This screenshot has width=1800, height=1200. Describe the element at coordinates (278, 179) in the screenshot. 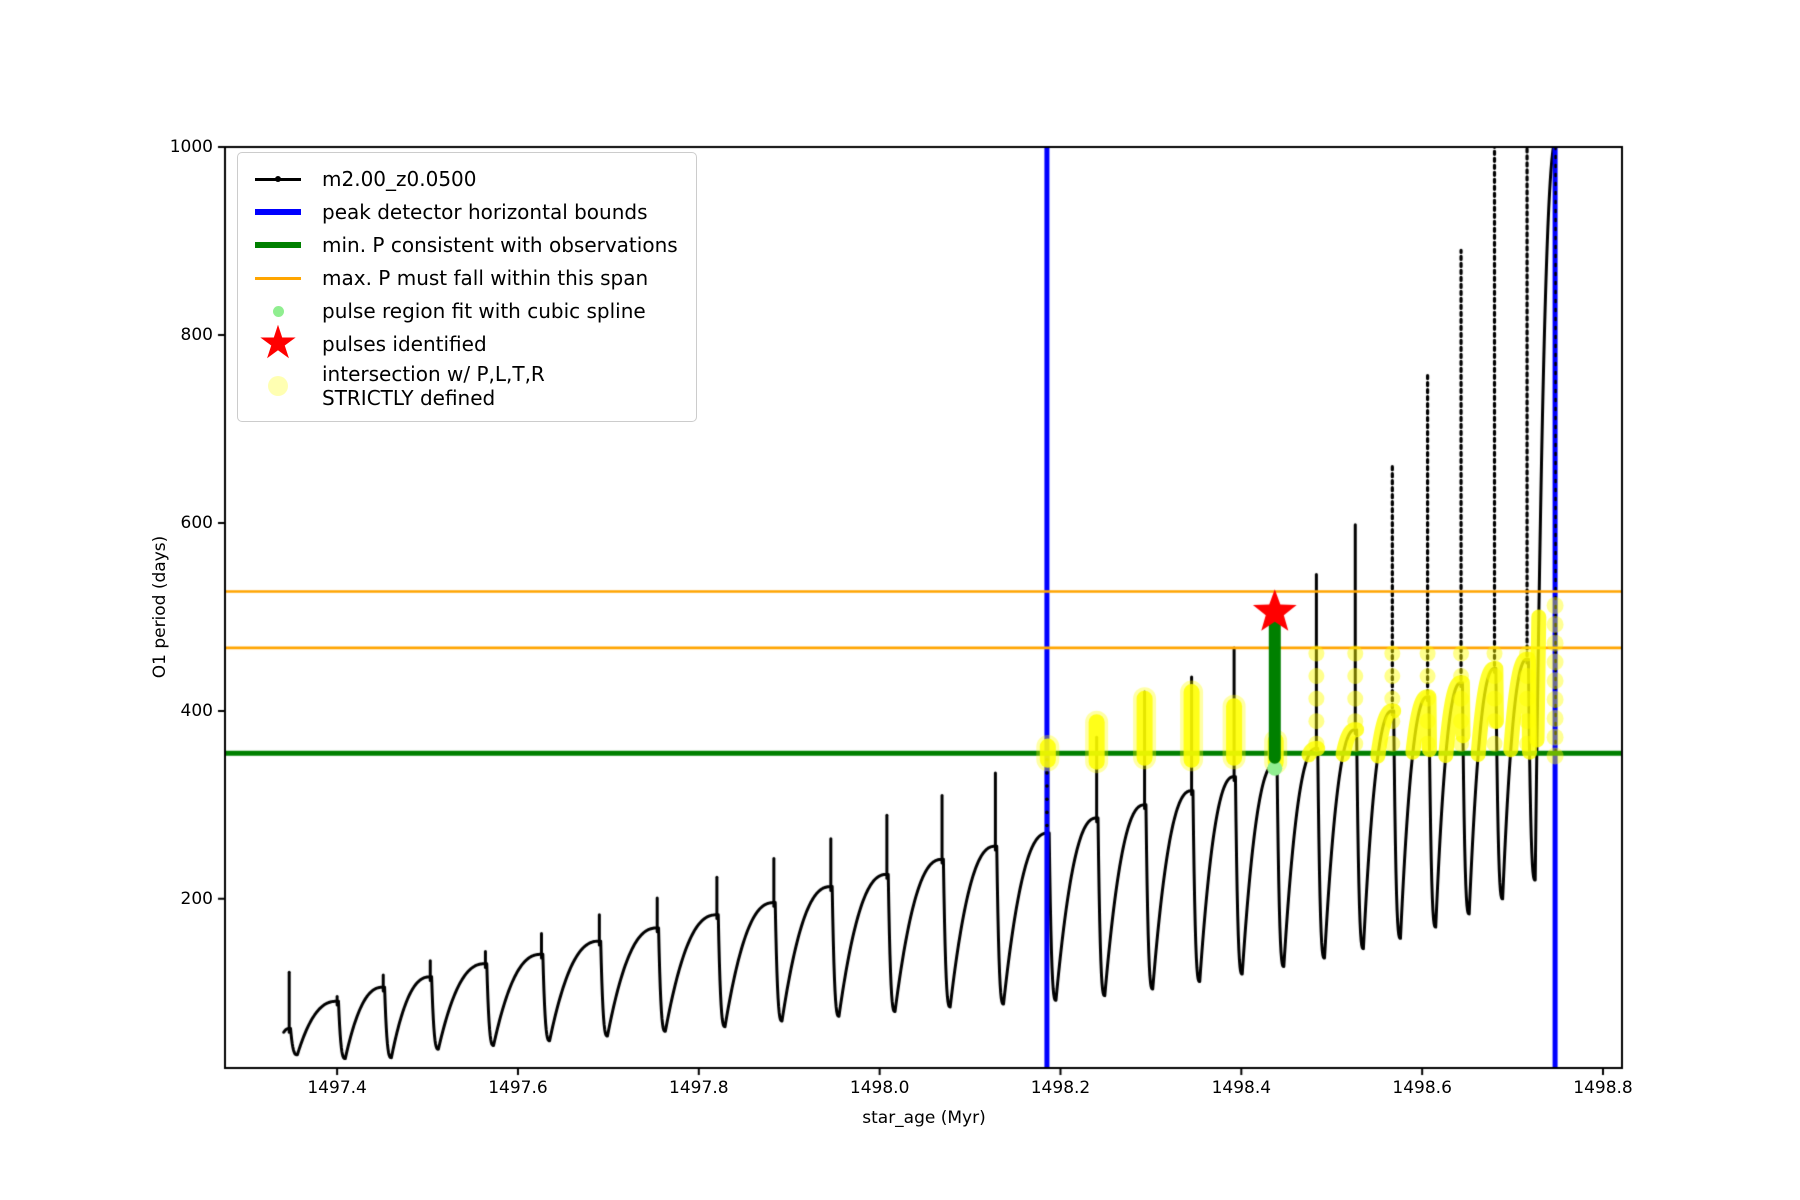

I see `series-line-icon` at that location.